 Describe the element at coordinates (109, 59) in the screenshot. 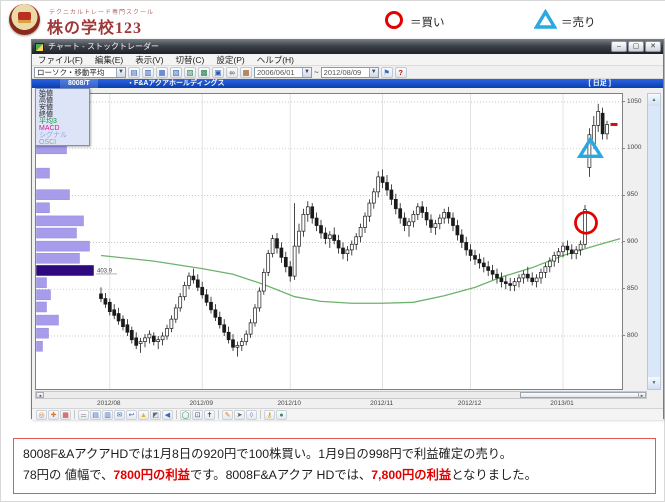

I see `menu-item: 編集(E)` at that location.